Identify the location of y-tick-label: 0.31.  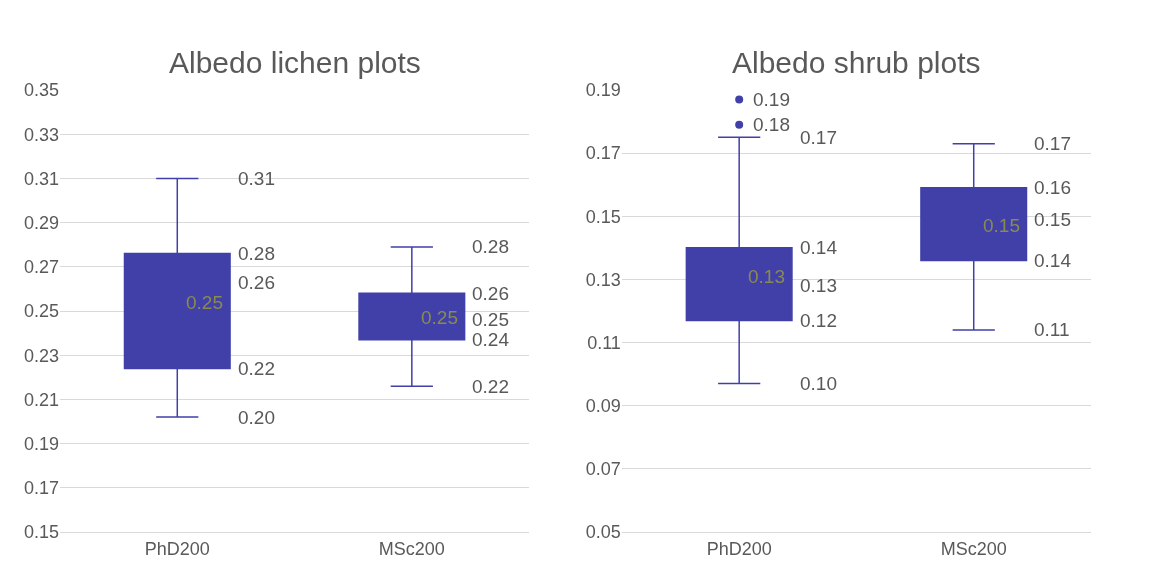
(41, 178).